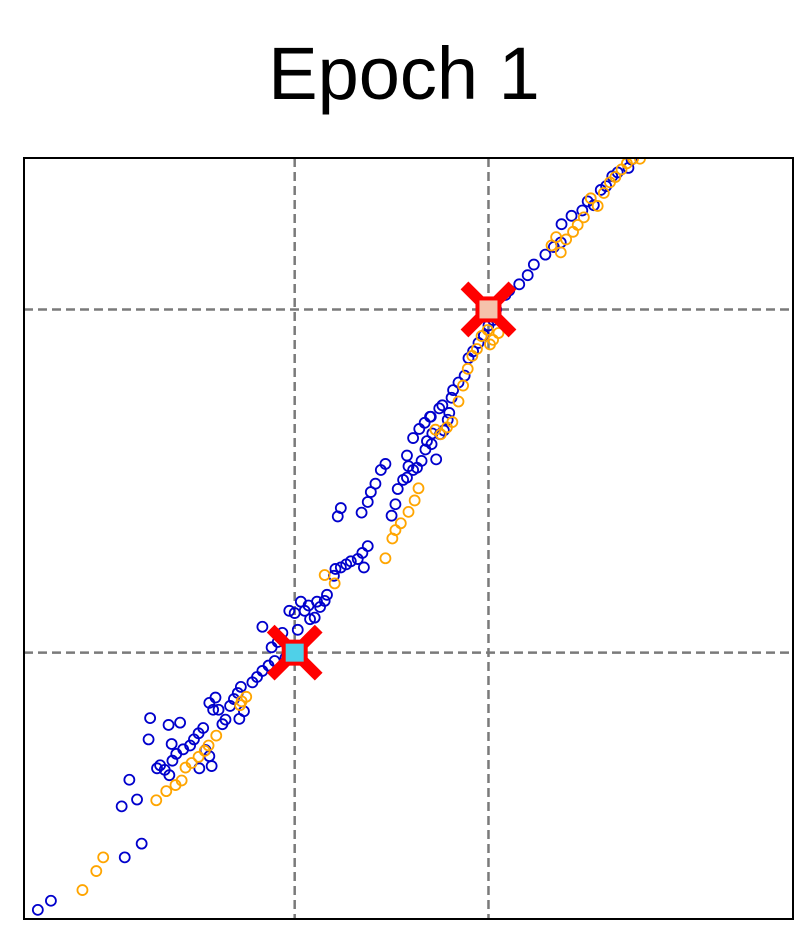 The height and width of the screenshot is (945, 808). Describe the element at coordinates (404, 73) in the screenshot. I see `chart-title: Epoch 1` at that location.